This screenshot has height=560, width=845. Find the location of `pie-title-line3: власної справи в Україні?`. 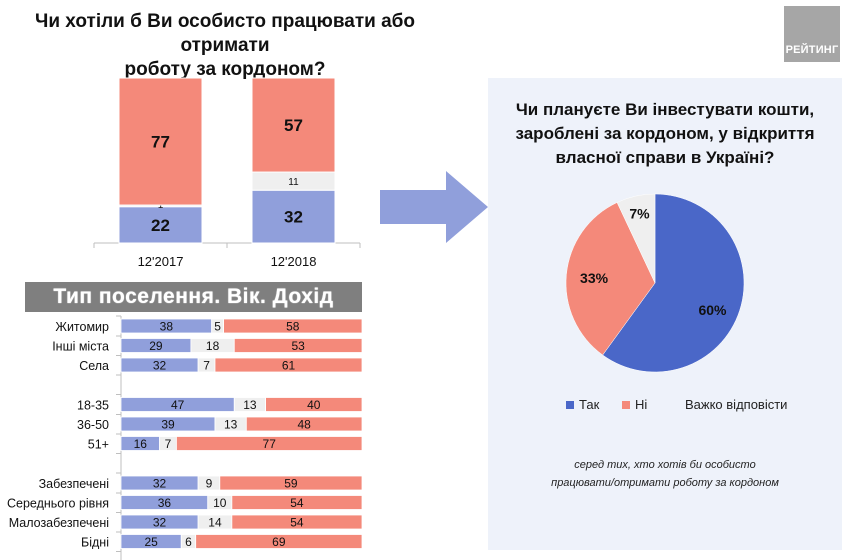

pie-title-line3: власної справи в Україні? is located at coordinates (665, 157).